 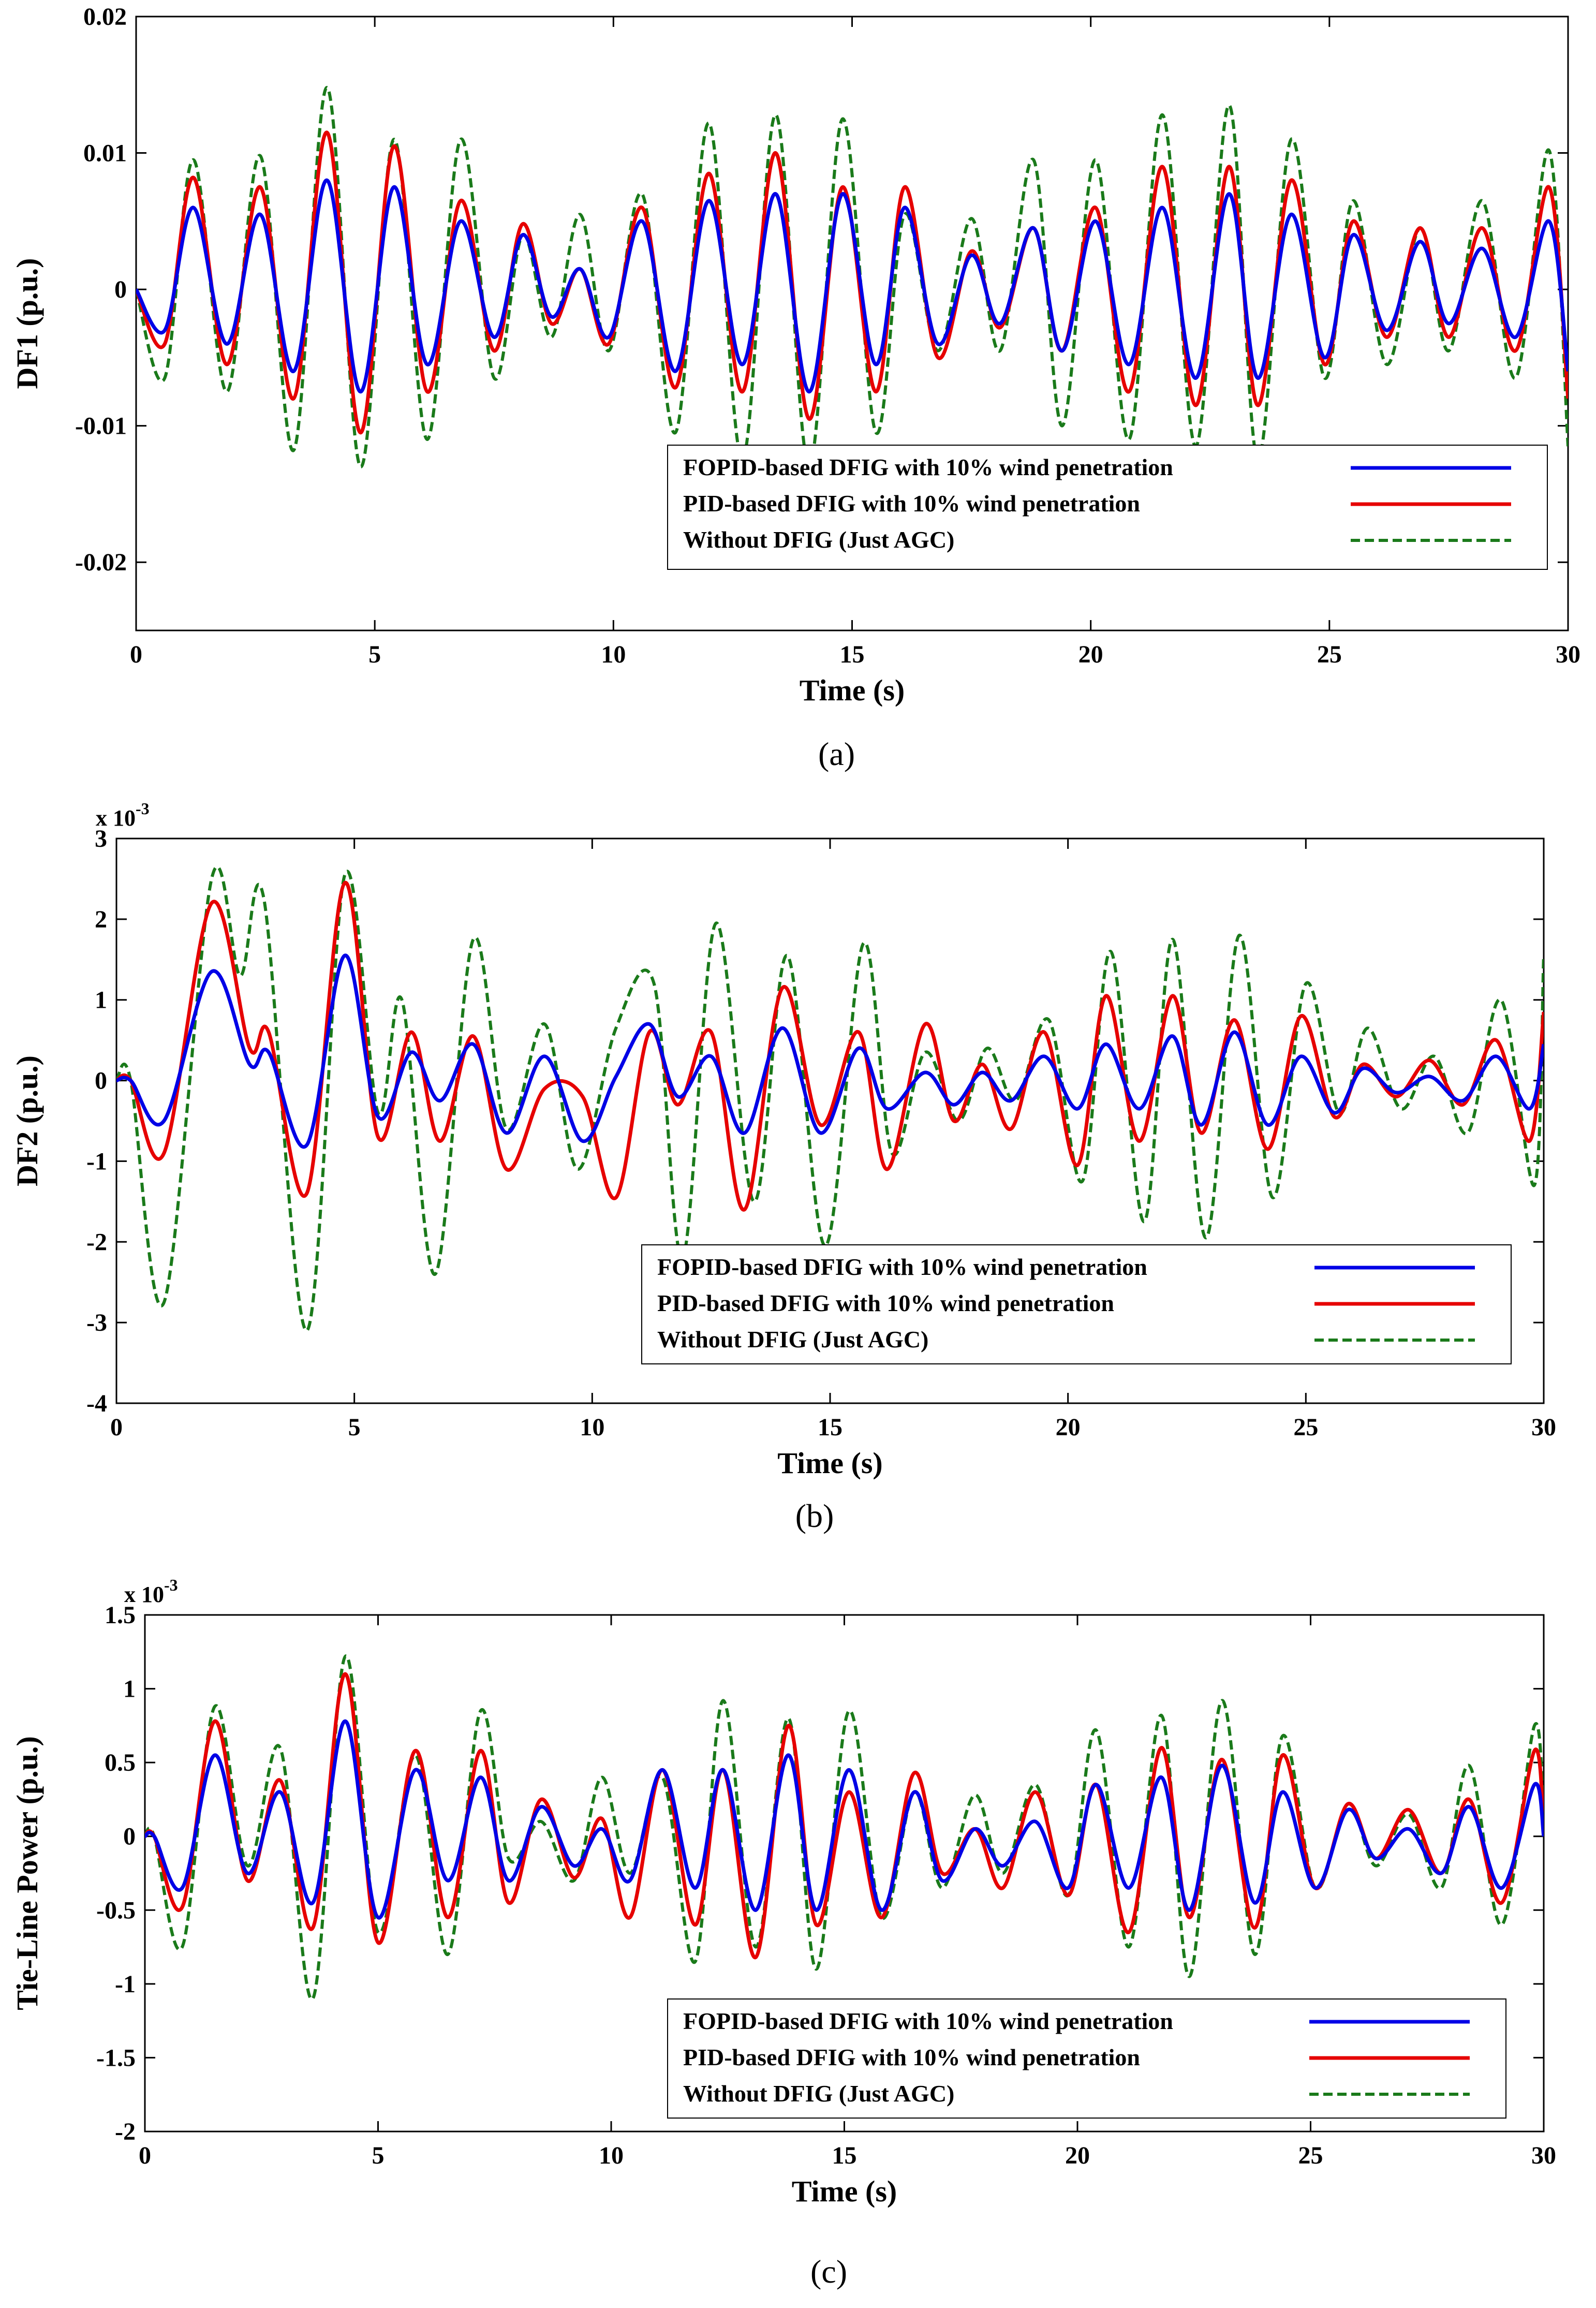 I want to click on x-tick-label-a: 15, so click(x=853, y=654).